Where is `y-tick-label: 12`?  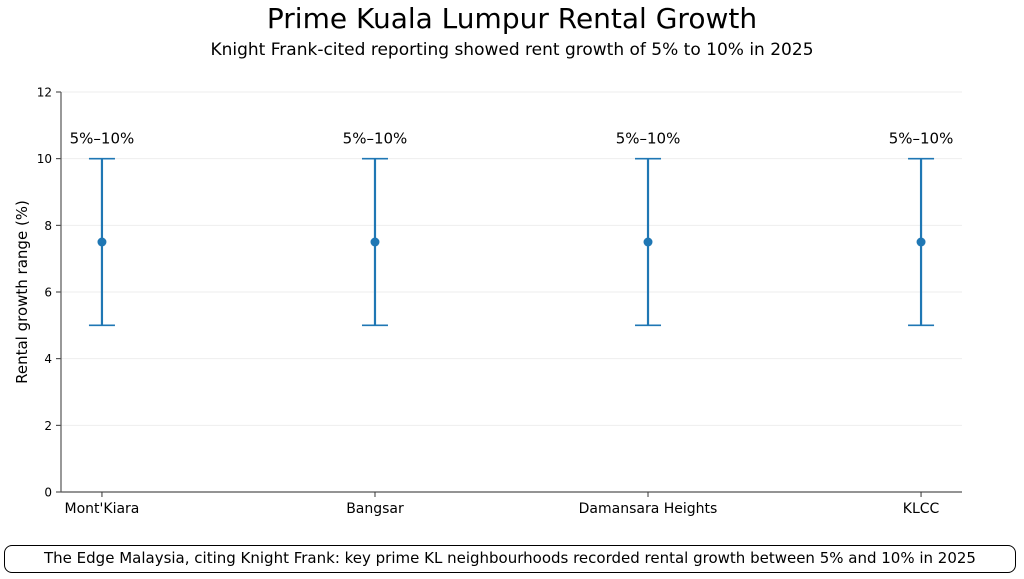
y-tick-label: 12 is located at coordinates (44, 93).